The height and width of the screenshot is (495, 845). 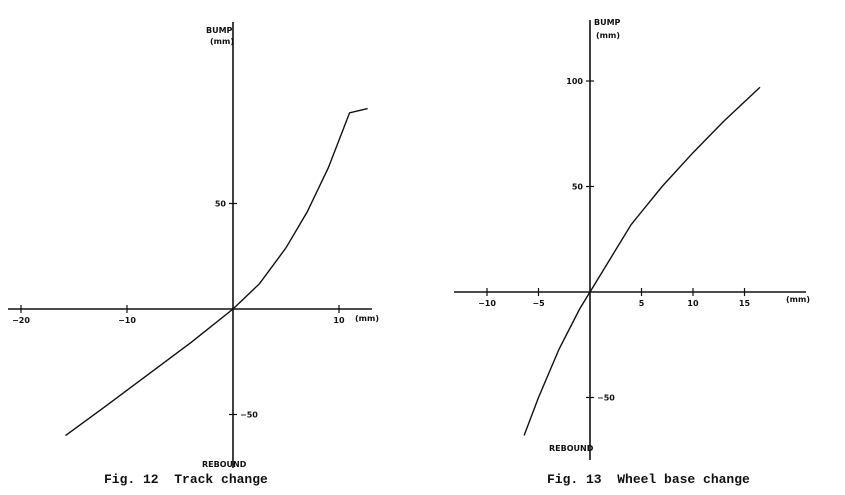 What do you see at coordinates (538, 303) in the screenshot?
I see `x-tick-label: −5` at bounding box center [538, 303].